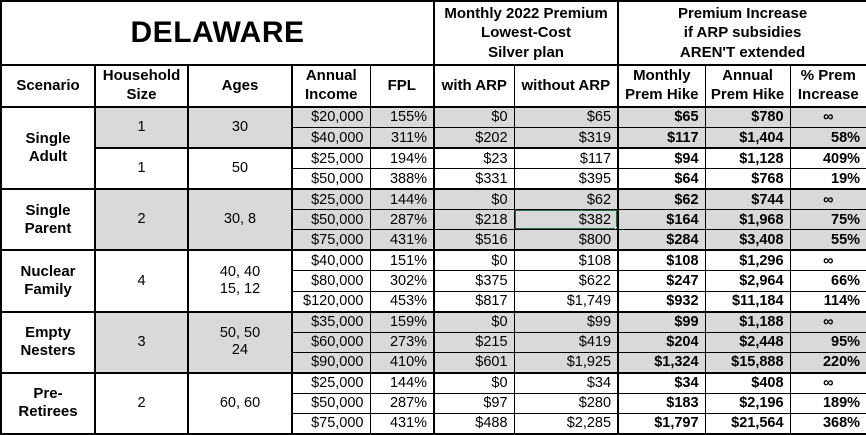  I want to click on cell-monthly-hike: $1,324, so click(661, 362).